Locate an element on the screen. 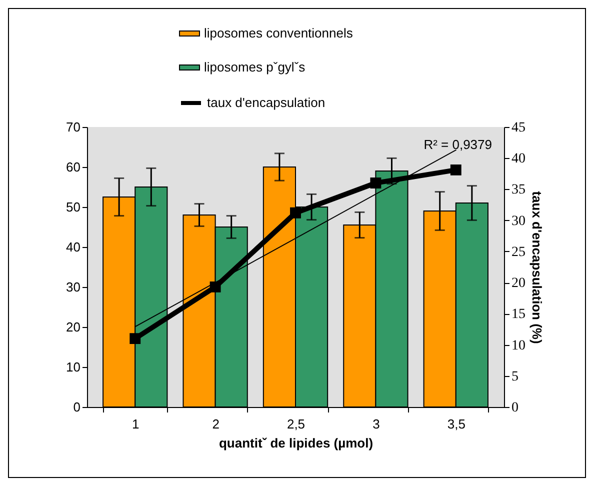 This screenshot has height=485, width=590. y2-tick-label: 5 is located at coordinates (515, 376).